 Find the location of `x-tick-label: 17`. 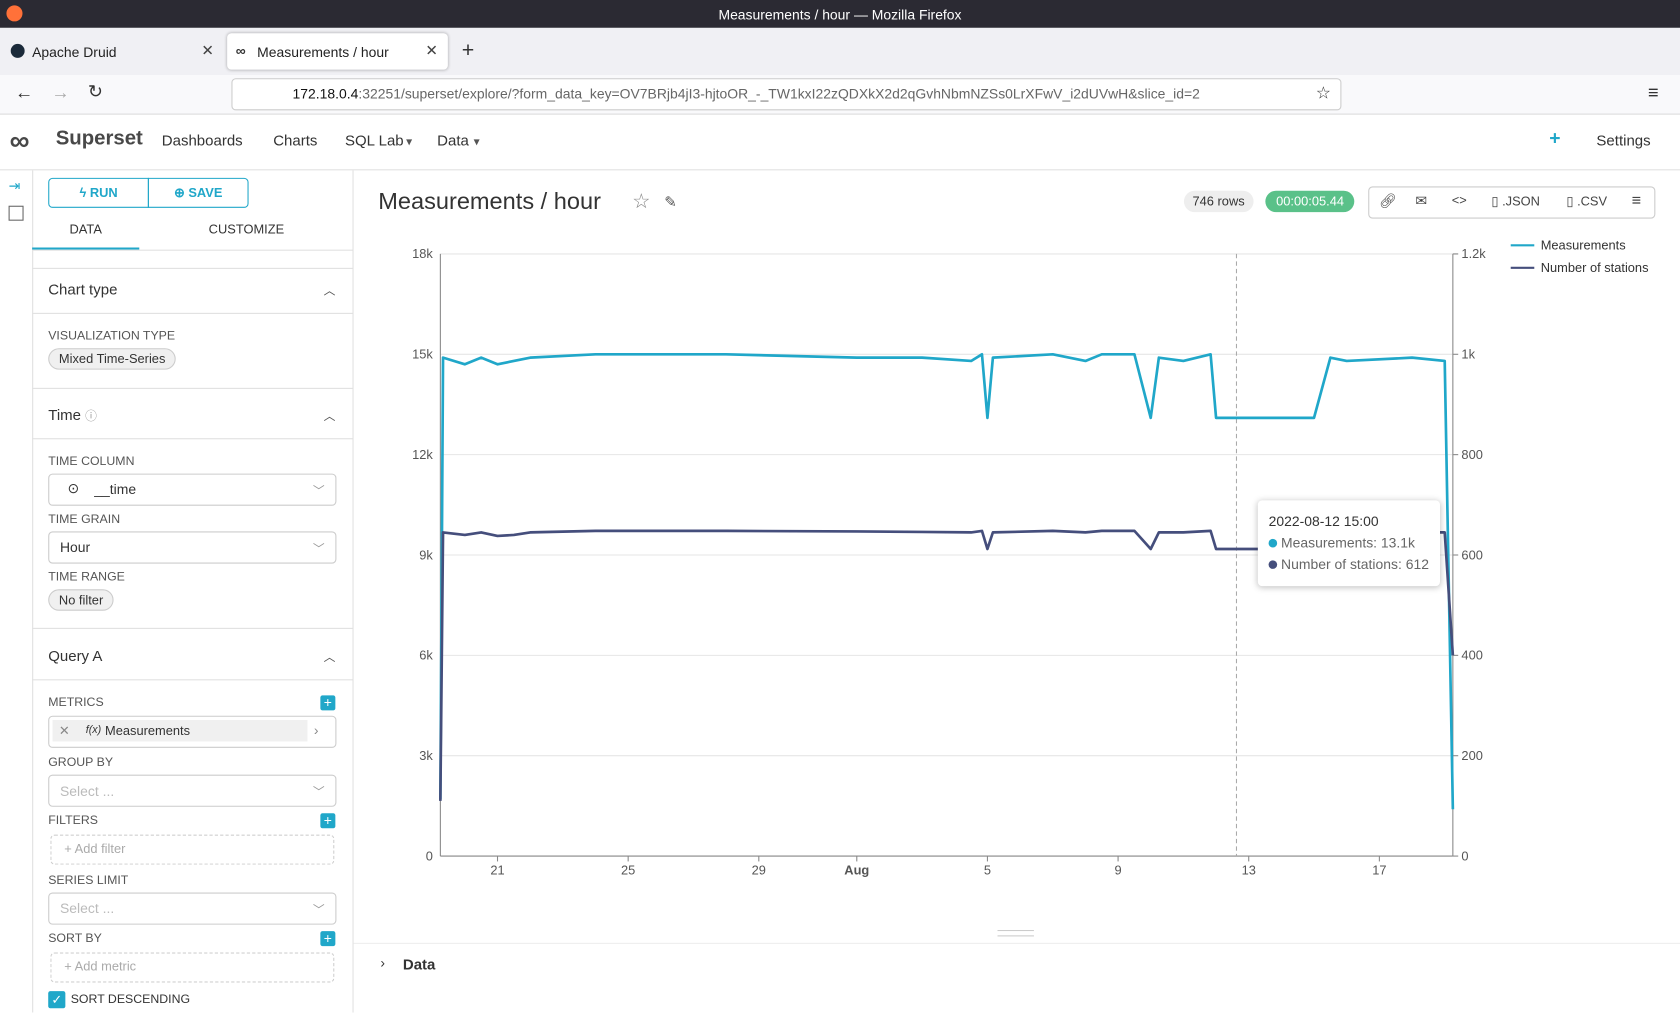

x-tick-label: 17 is located at coordinates (1379, 869).